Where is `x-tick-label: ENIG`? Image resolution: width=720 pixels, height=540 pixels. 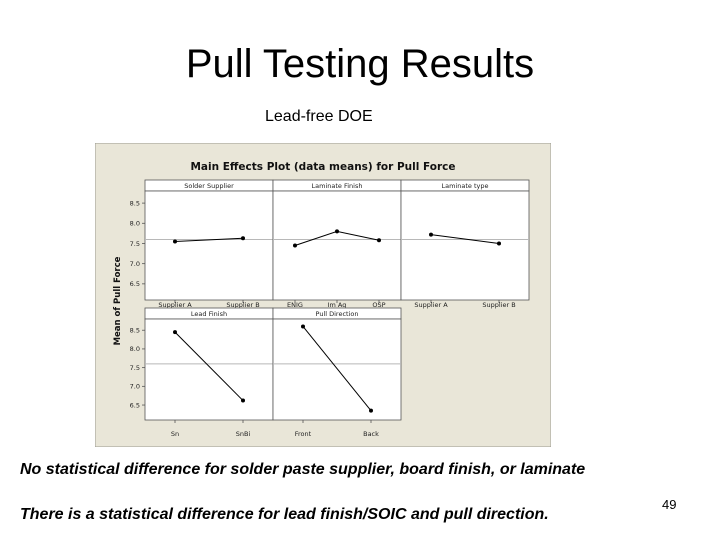 x-tick-label: ENIG is located at coordinates (295, 305).